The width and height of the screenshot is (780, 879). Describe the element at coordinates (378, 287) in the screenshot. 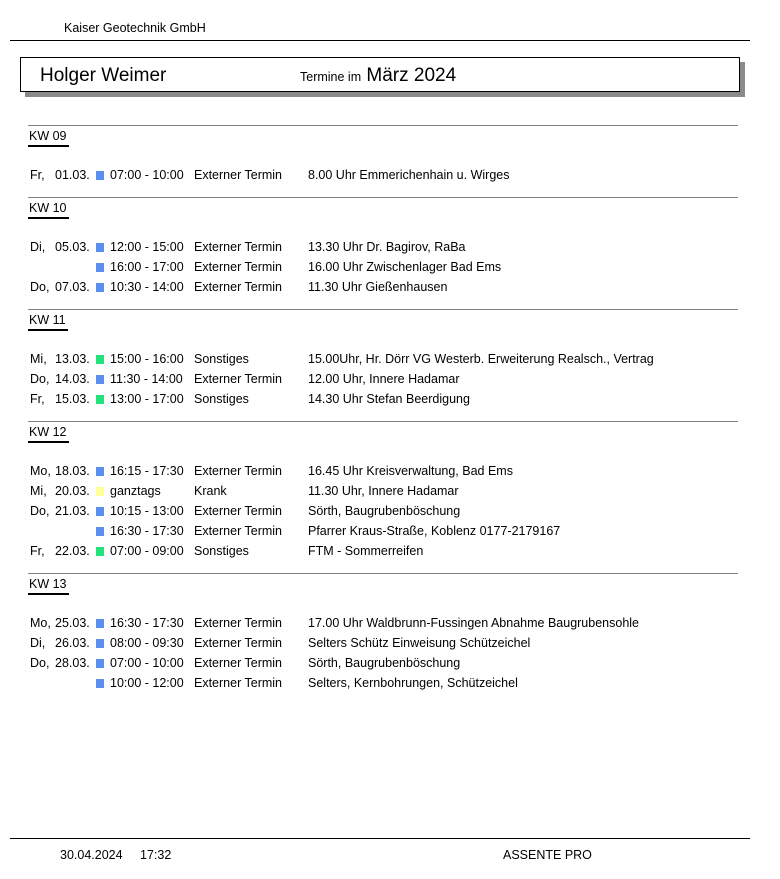

I see `appointment-description: 11.30 Uhr Gießenhausen` at that location.